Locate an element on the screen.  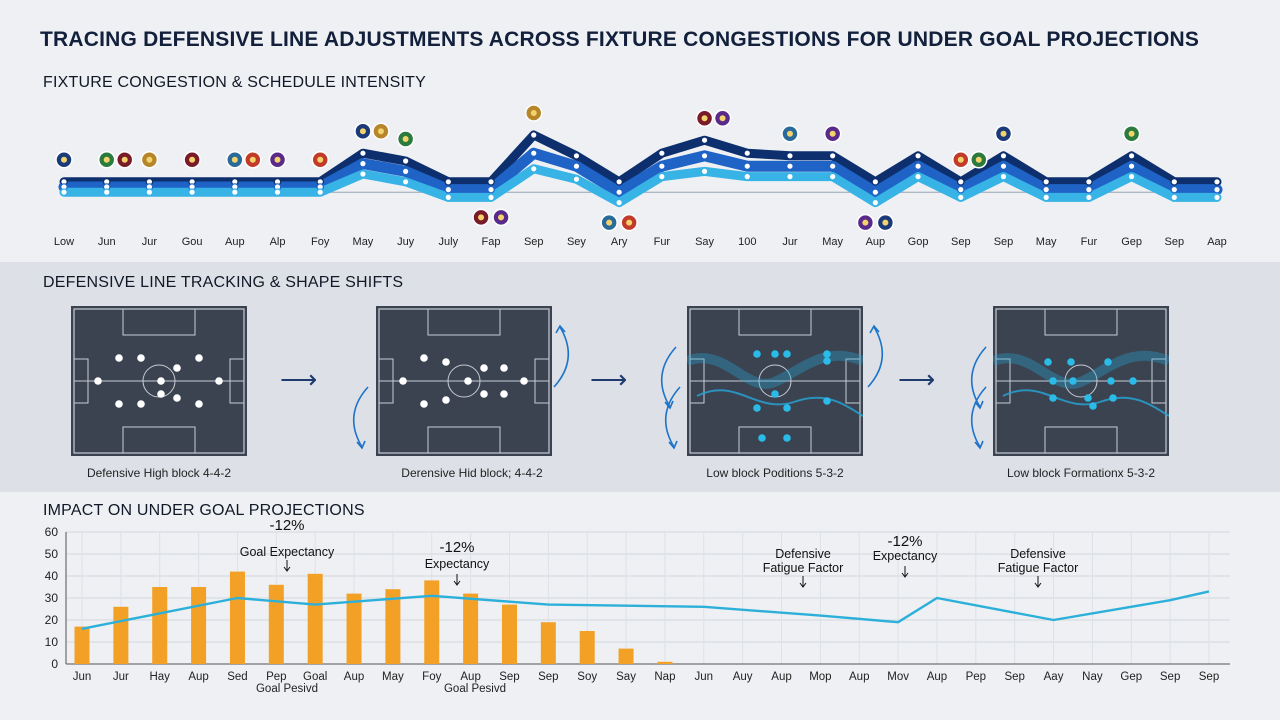
congestion-tick-label: Fap is located at coordinates (491, 242).